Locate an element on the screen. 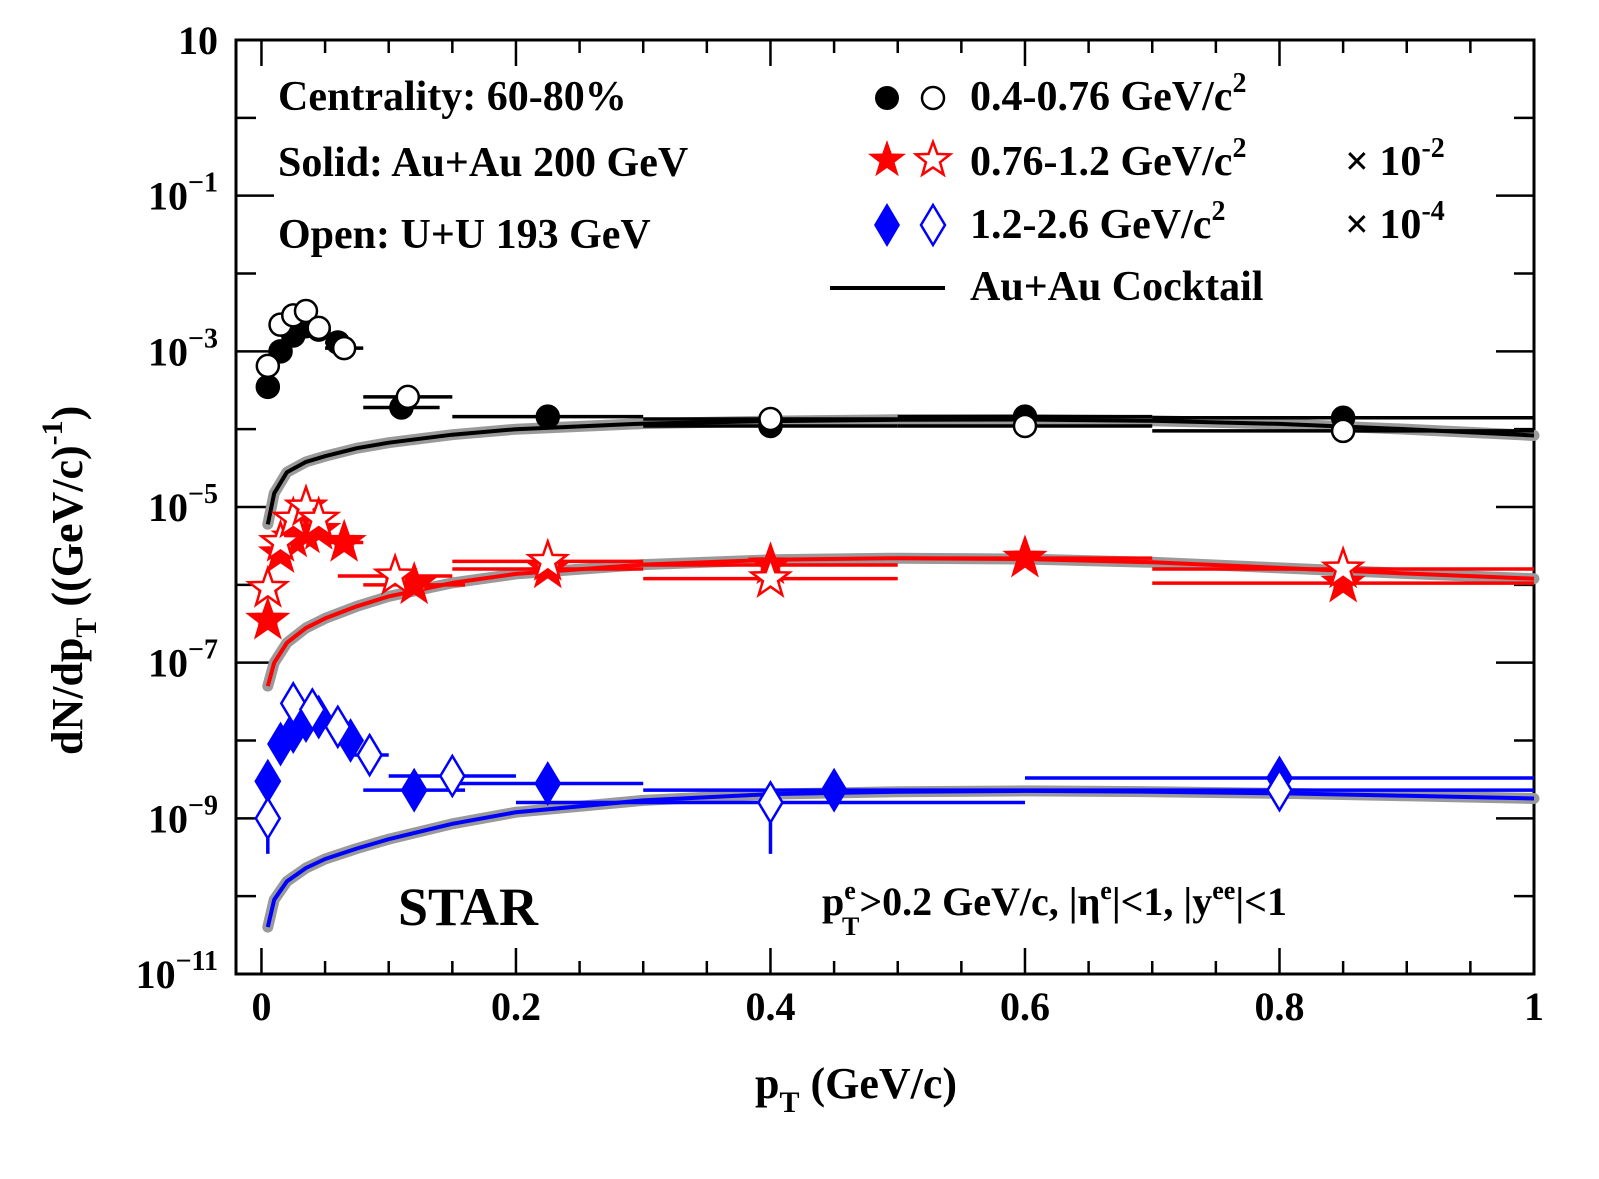 This screenshot has width=1599, height=1179. open-label: Open: U+U 193 GeV is located at coordinates (464, 235).